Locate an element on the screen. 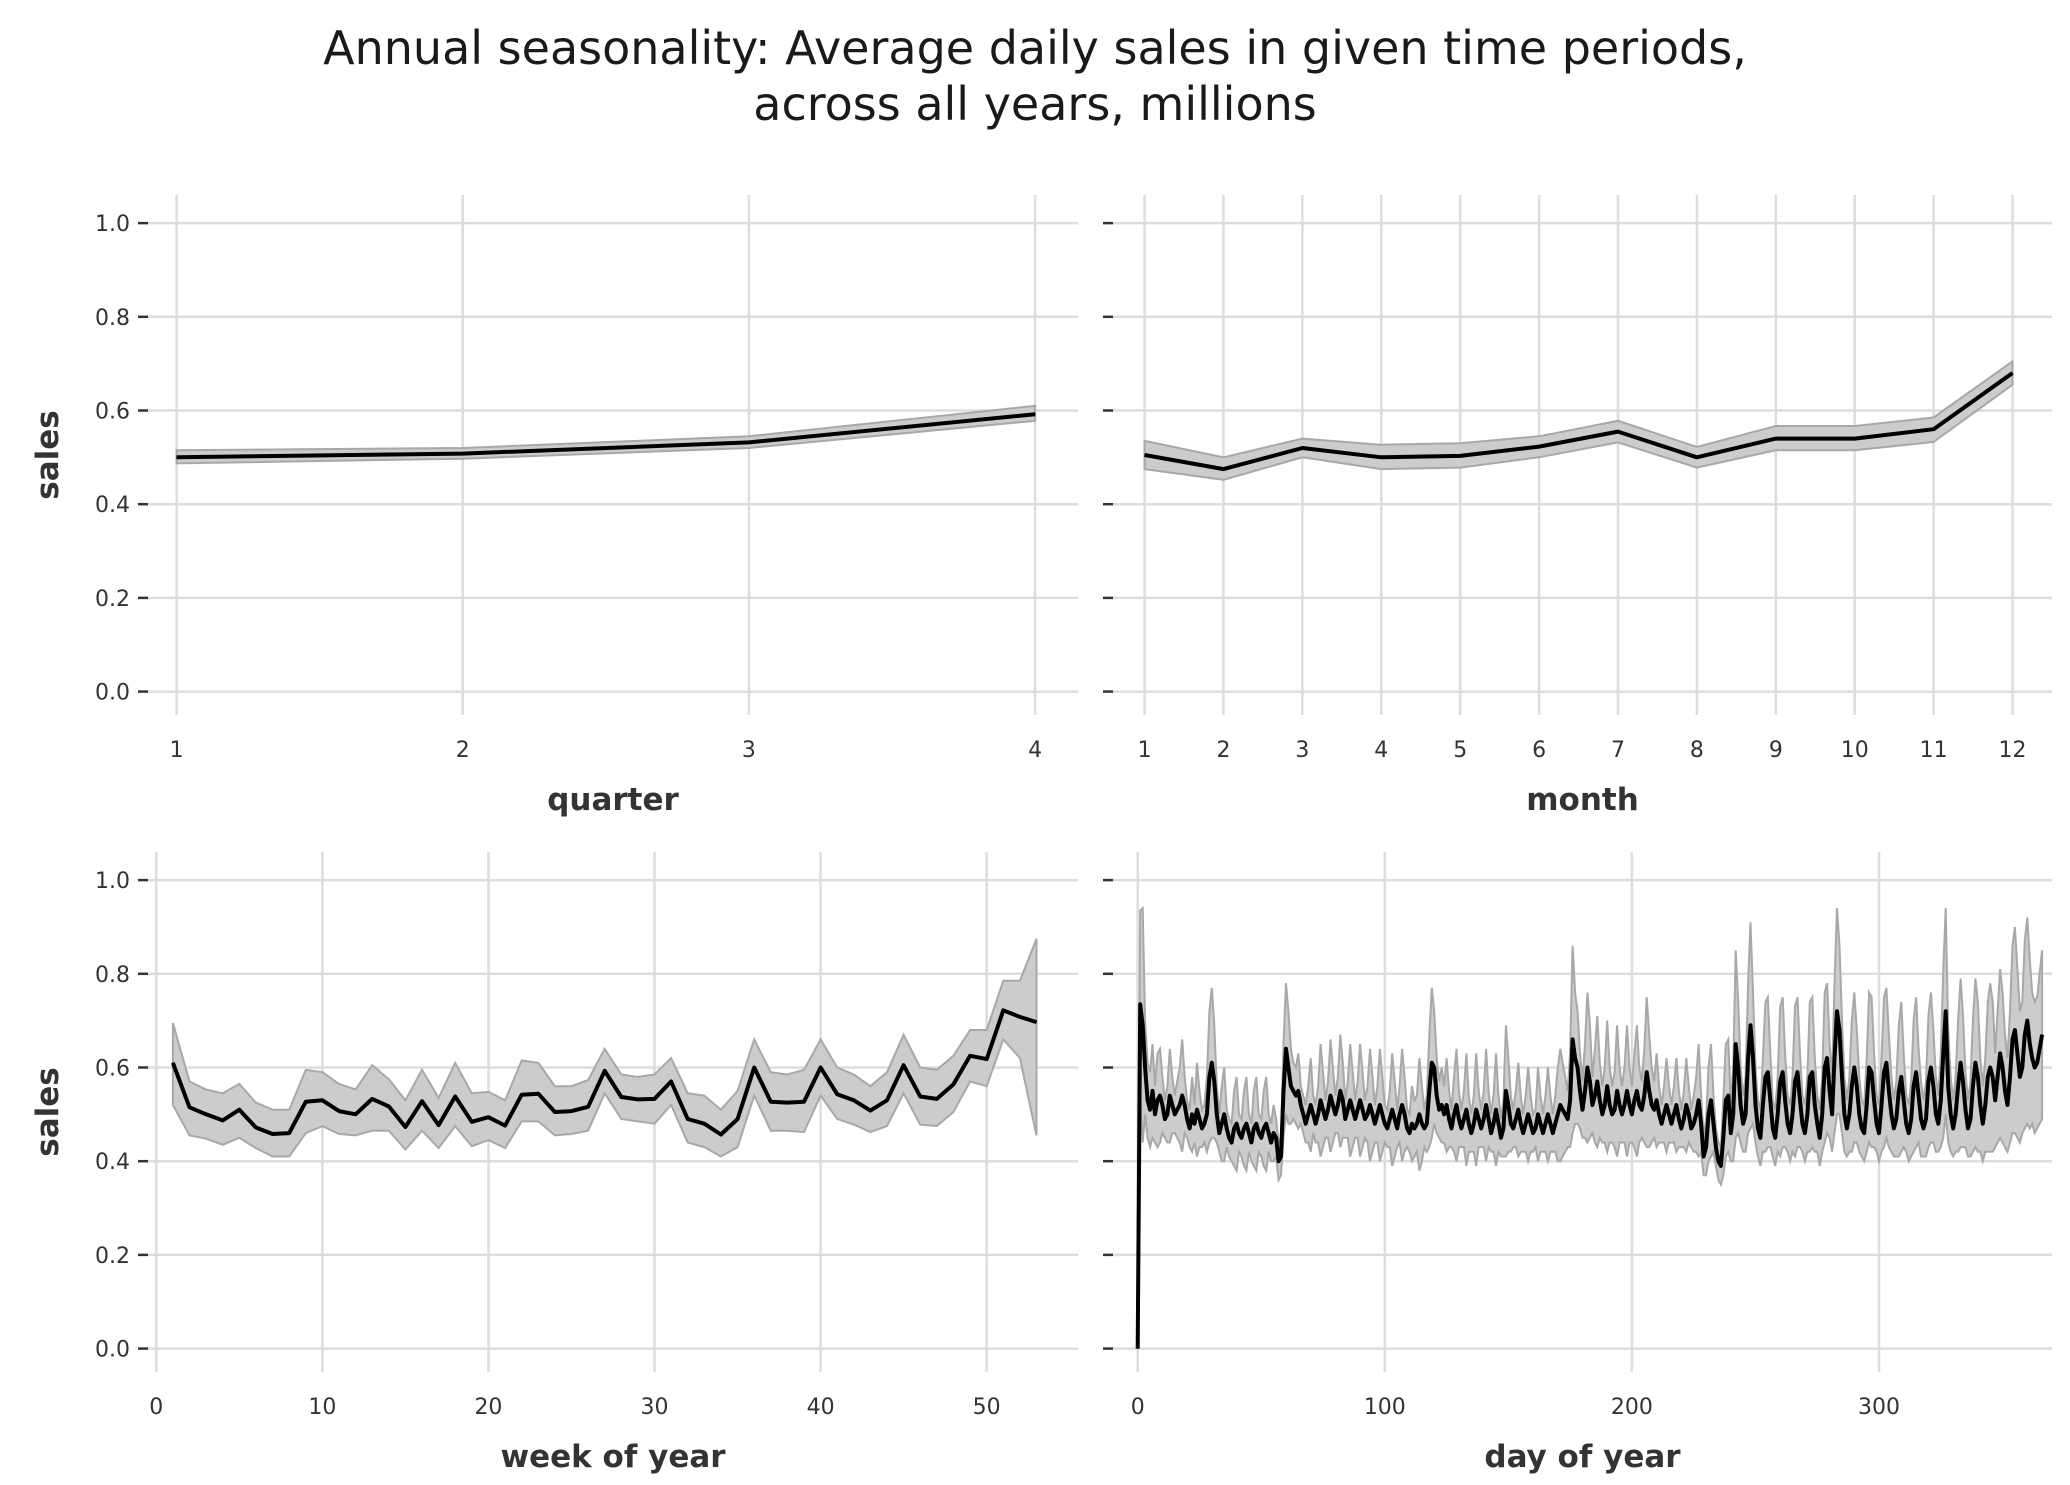  x-tick-label: 8 is located at coordinates (1697, 750).